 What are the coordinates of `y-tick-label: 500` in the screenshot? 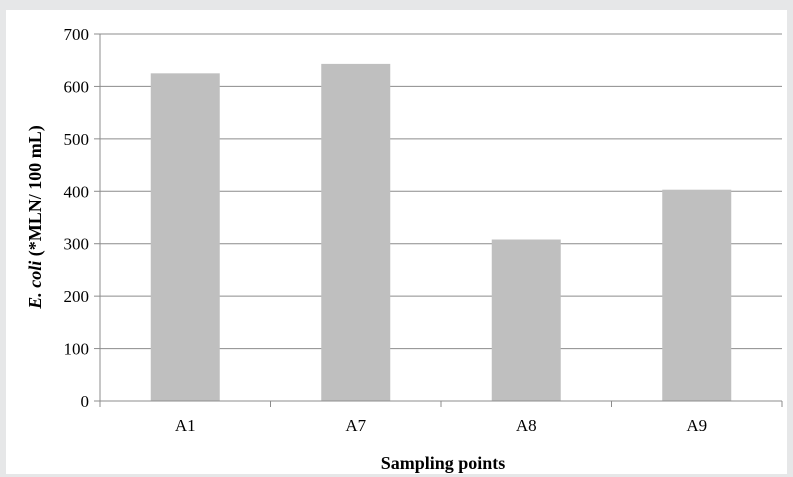 It's located at (77, 139).